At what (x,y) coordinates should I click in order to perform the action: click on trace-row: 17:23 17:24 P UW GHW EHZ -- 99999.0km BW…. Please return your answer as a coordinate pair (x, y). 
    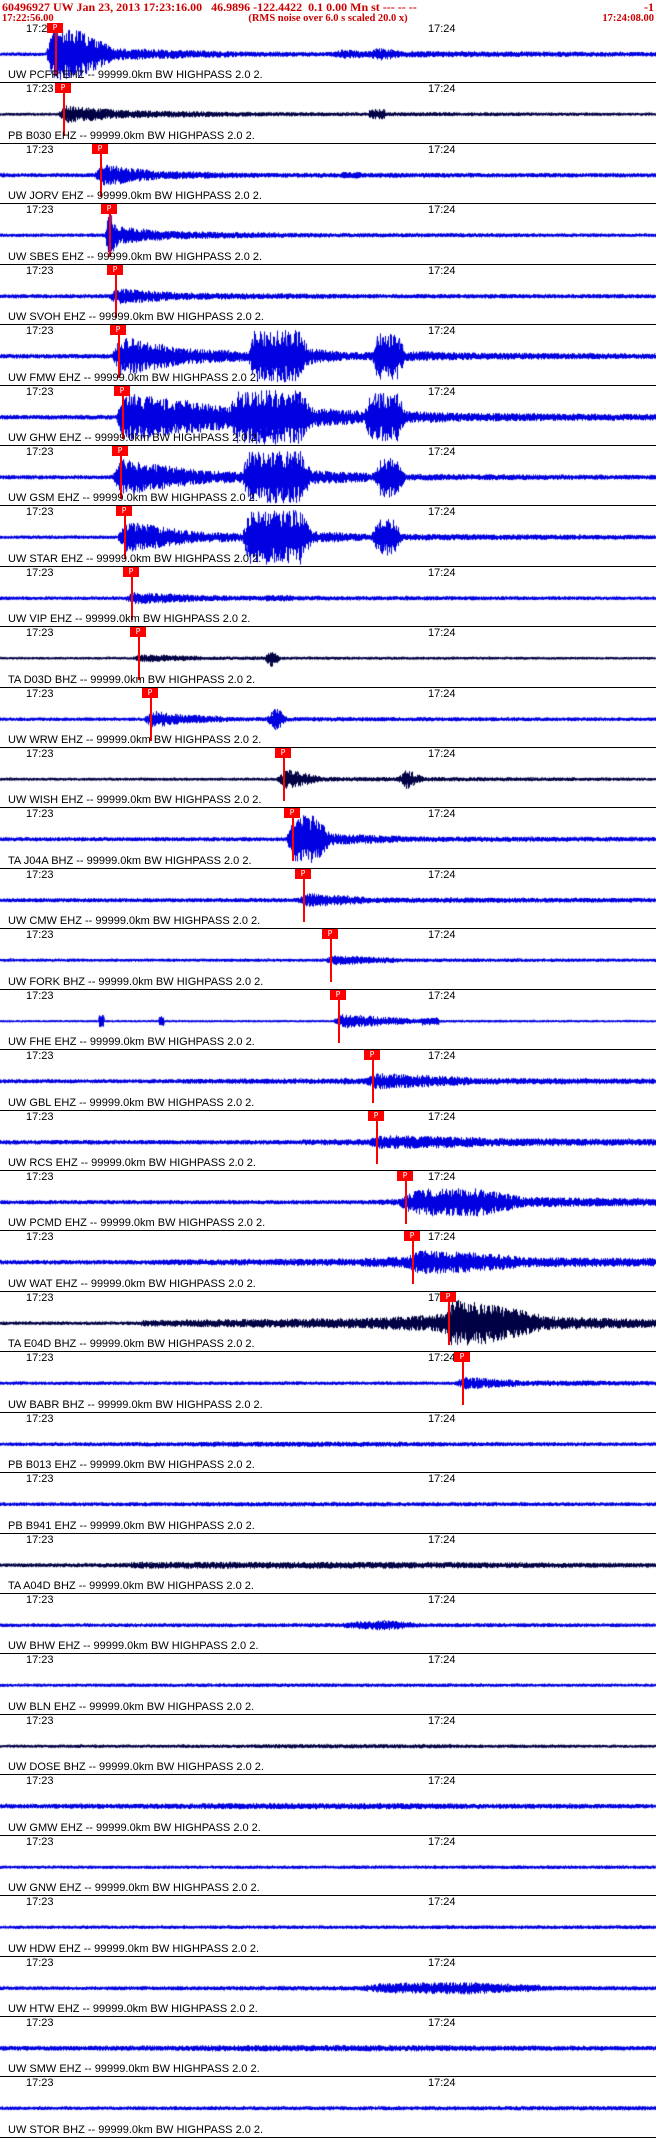
    Looking at the image, I should click on (328, 415).